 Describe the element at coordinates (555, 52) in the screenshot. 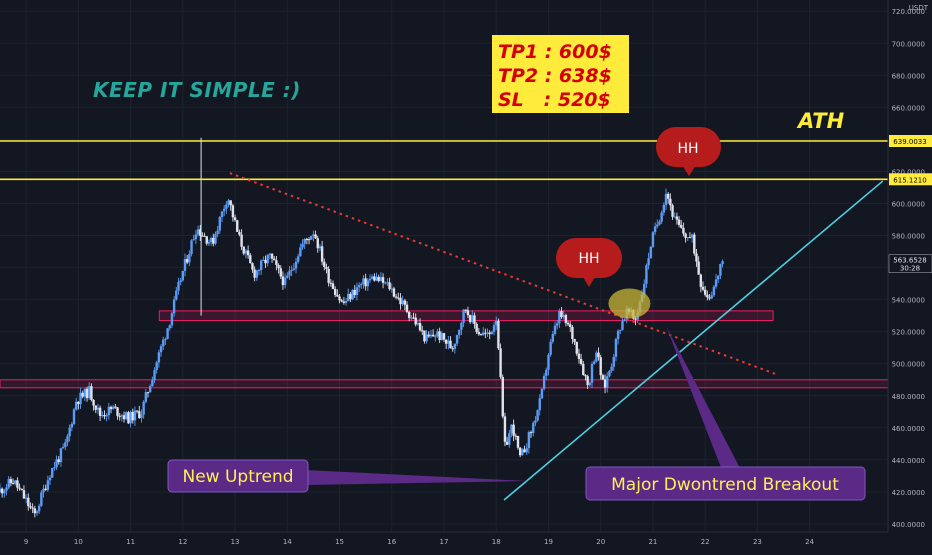

I see `target-1: TP1 : 600$` at that location.